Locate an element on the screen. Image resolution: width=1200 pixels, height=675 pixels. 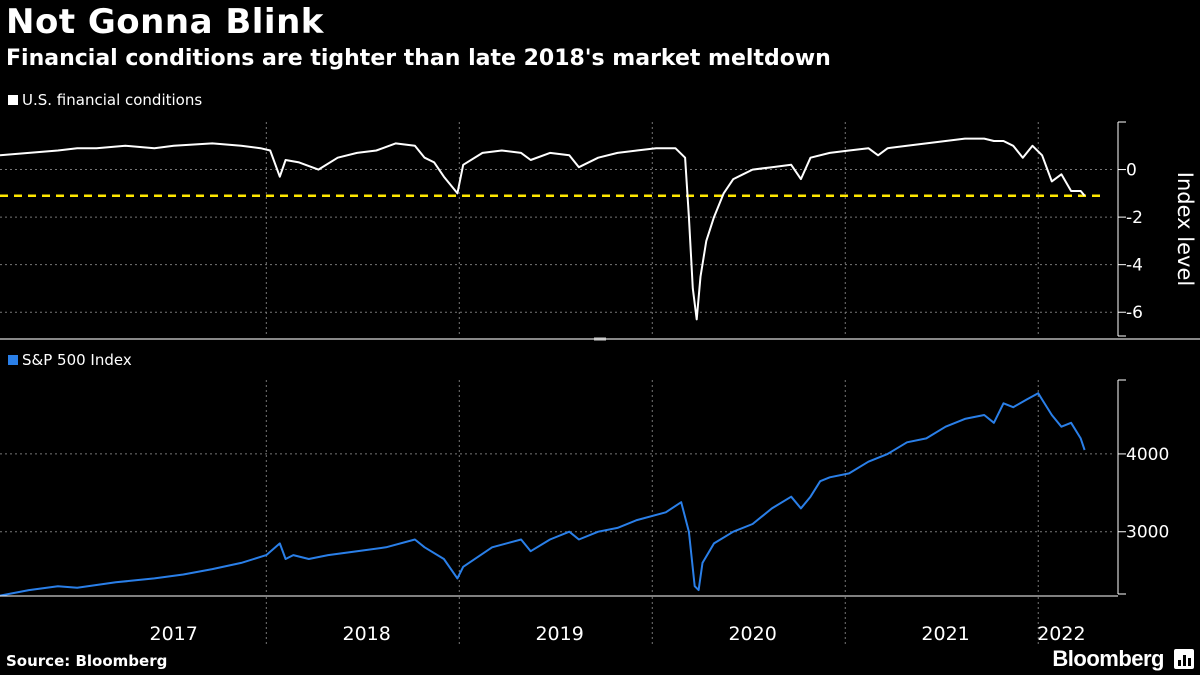
brand-logo: Bloomberg is located at coordinates (1108, 658).